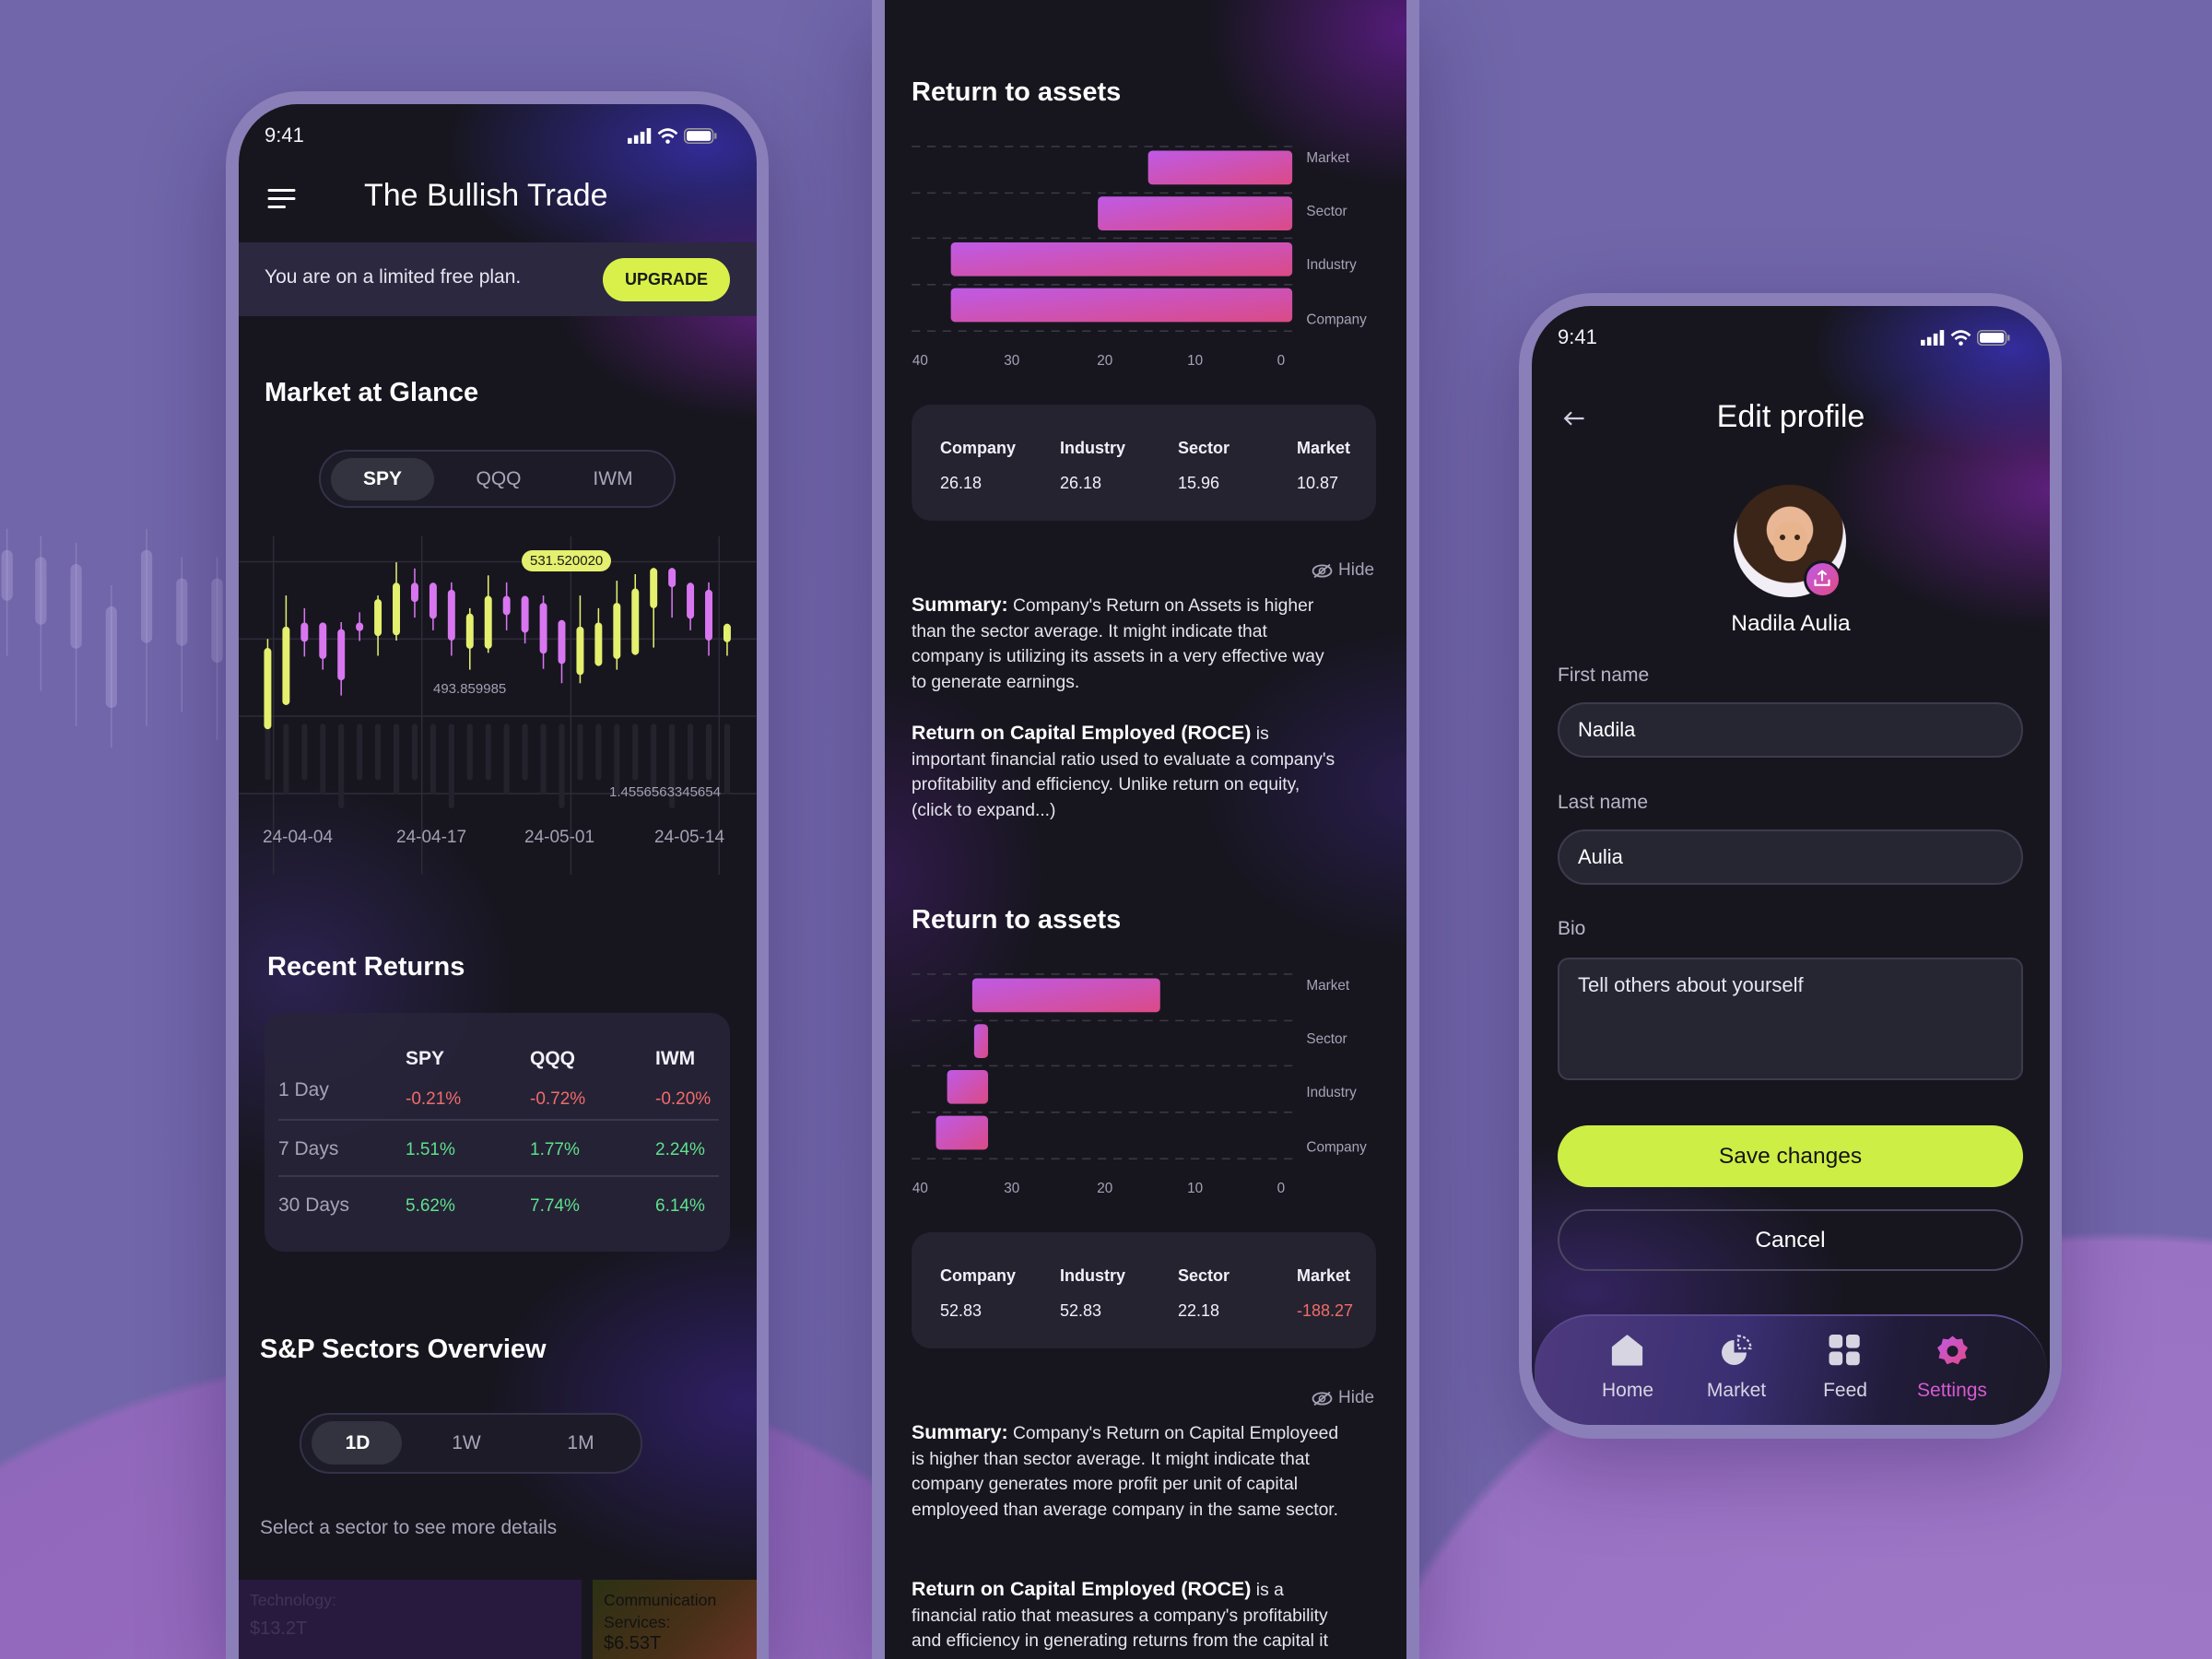 The height and width of the screenshot is (1659, 2212). I want to click on last-name-input: Aulia, so click(1790, 857).